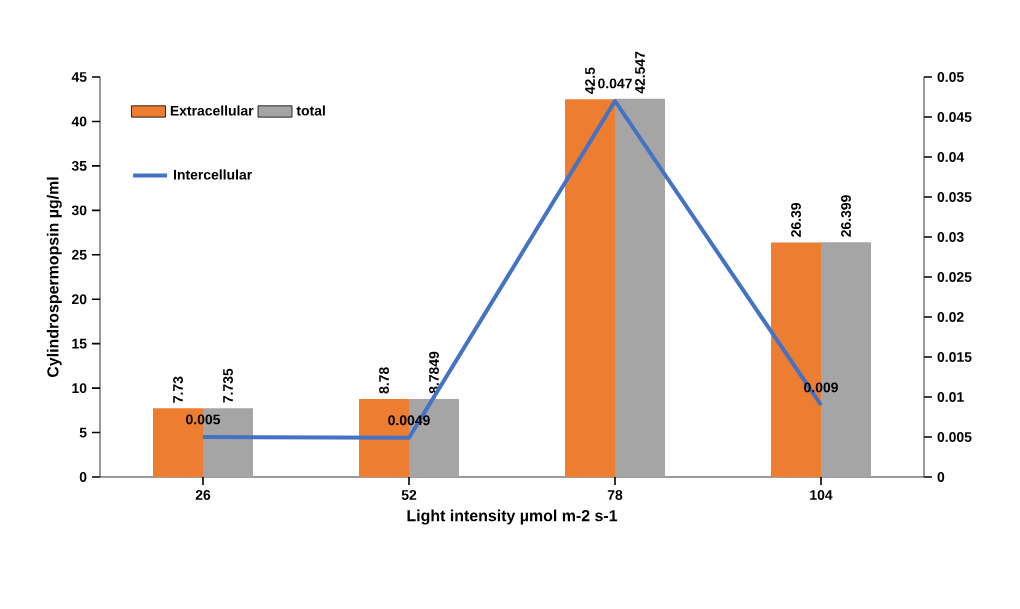 The image size is (1020, 609). Describe the element at coordinates (79, 343) in the screenshot. I see `y-tick-label: 15` at that location.